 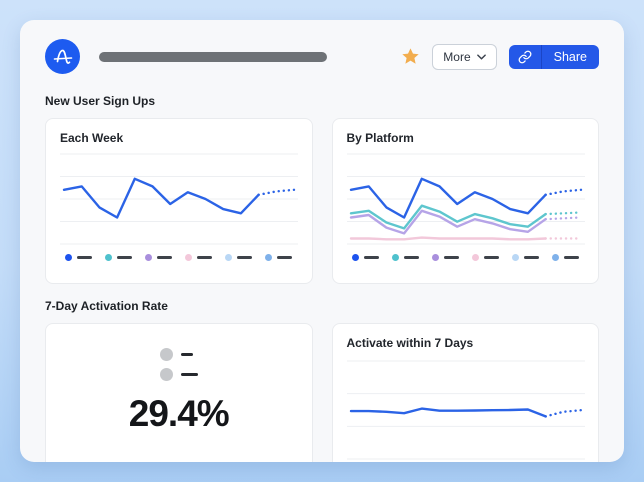 I want to click on activation-rate-value: 29.4%, so click(x=179, y=413).